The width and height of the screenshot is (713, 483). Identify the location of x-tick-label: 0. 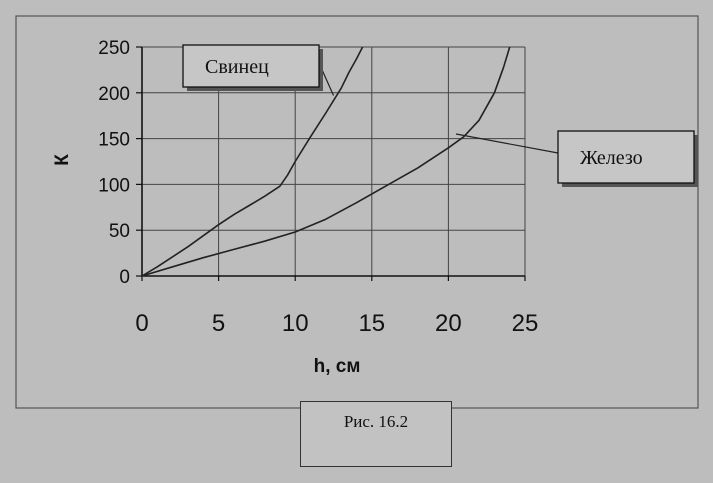
(141, 323).